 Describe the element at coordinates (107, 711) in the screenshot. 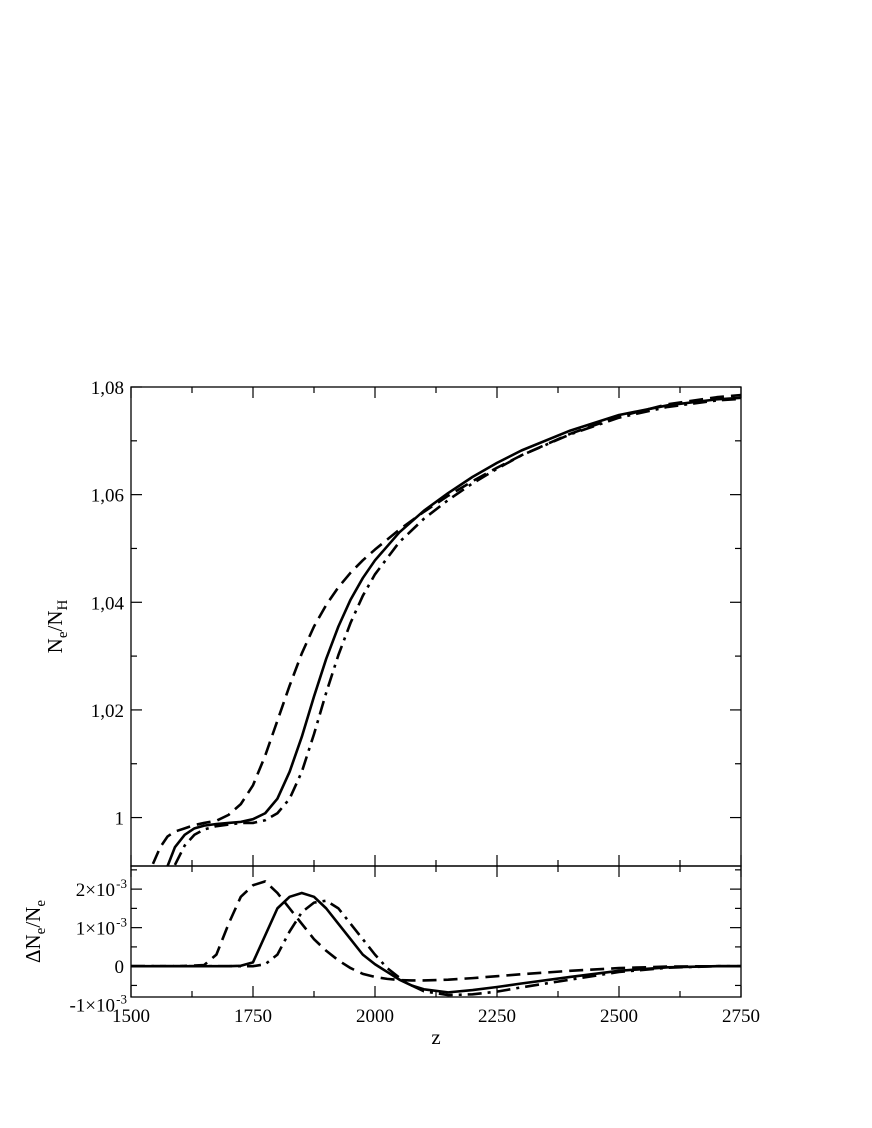

I see `top-y-tick-label: 1,02` at that location.